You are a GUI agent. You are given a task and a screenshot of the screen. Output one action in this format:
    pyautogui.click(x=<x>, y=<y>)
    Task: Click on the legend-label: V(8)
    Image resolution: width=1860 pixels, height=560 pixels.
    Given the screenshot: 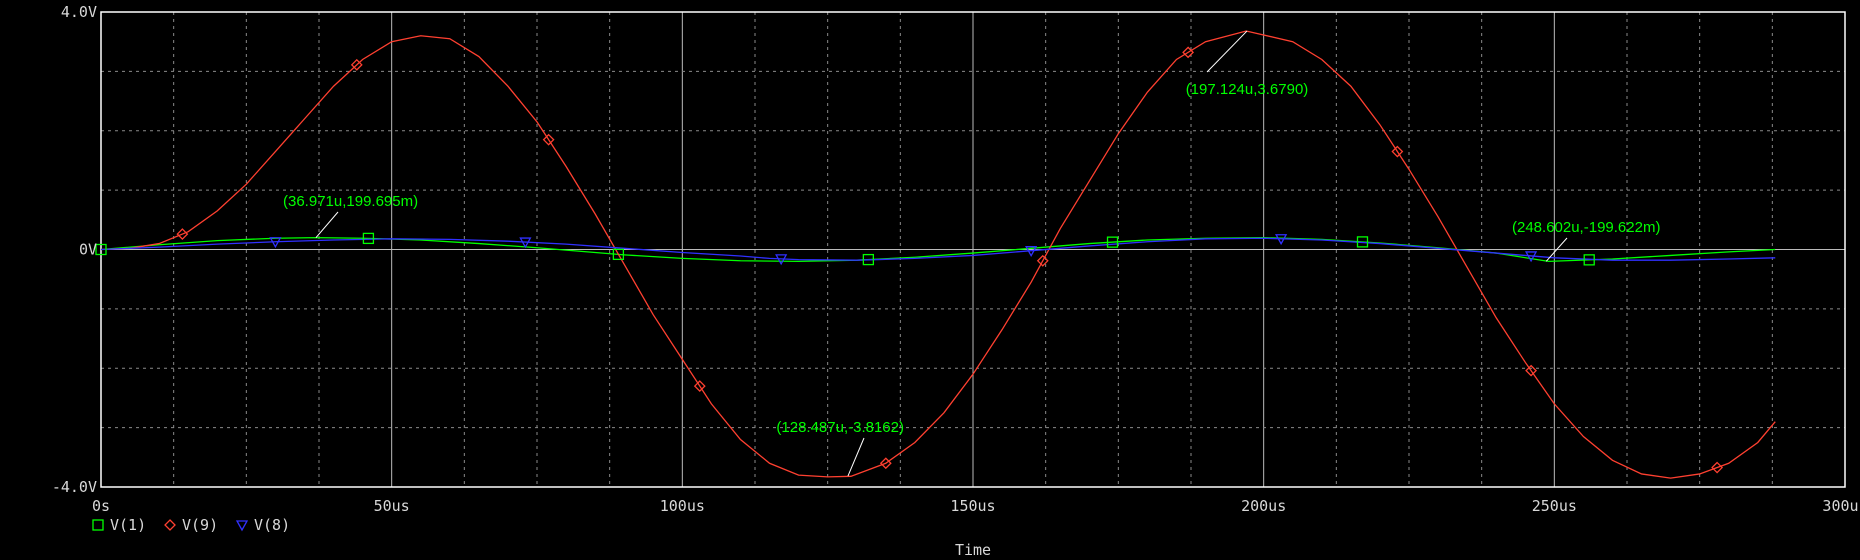 What is the action you would take?
    pyautogui.click(x=272, y=525)
    